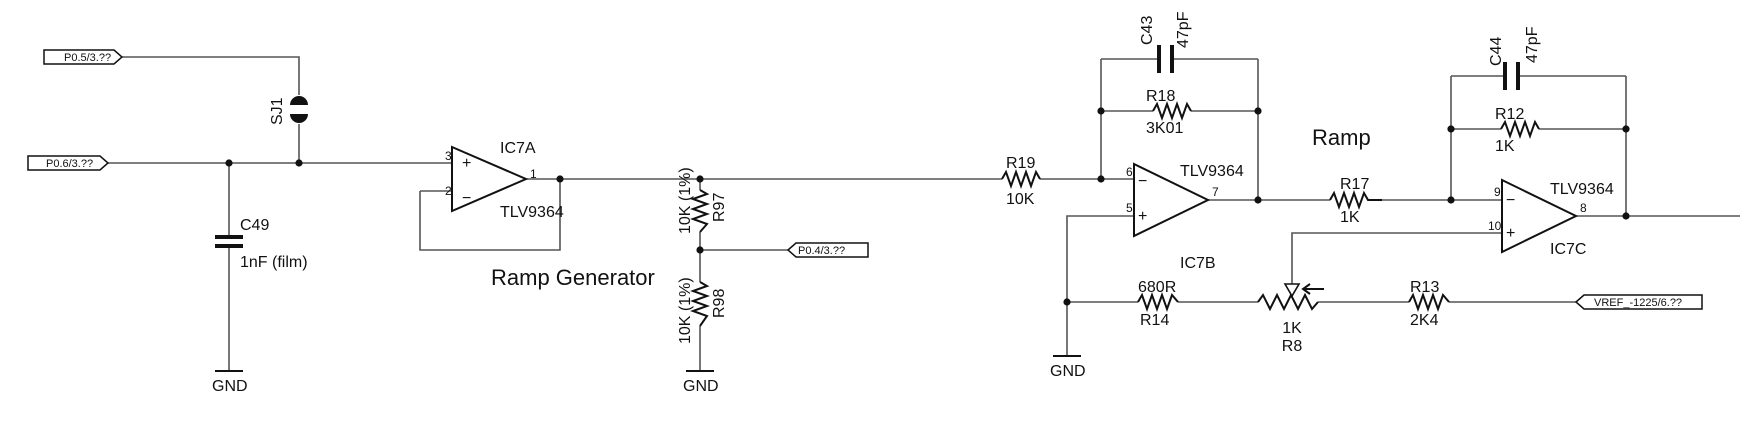  Describe the element at coordinates (1198, 263) in the screenshot. I see `ic7b-ref: IC7B` at that location.